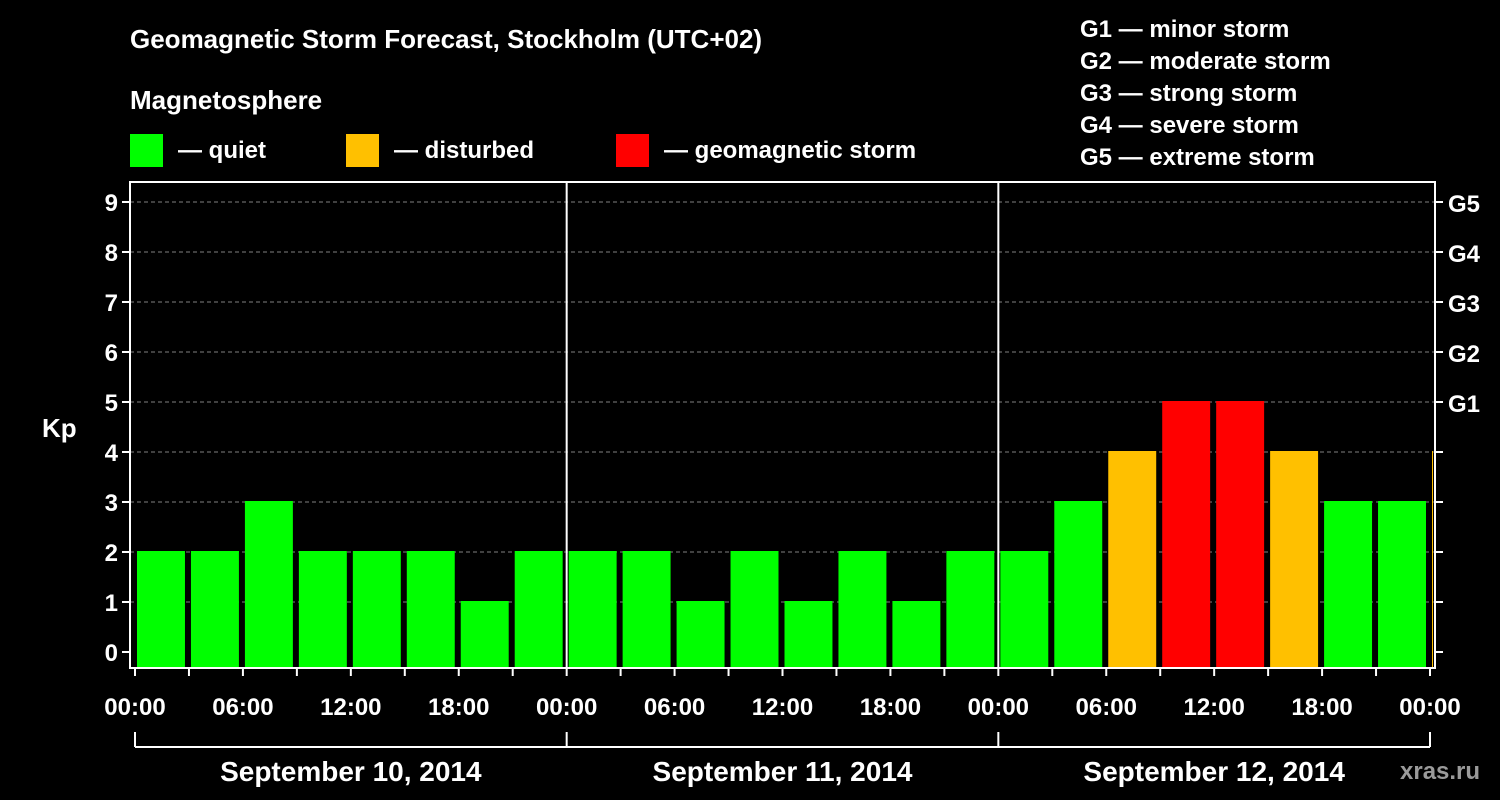 This screenshot has height=800, width=1500. Describe the element at coordinates (226, 100) in the screenshot. I see `chart-subtitle: Magnetosphere` at that location.